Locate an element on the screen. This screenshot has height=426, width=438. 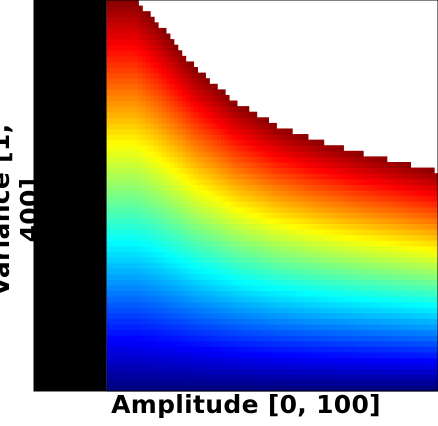
x-axis-label: Amplitude [0, 100] is located at coordinates (246, 404).